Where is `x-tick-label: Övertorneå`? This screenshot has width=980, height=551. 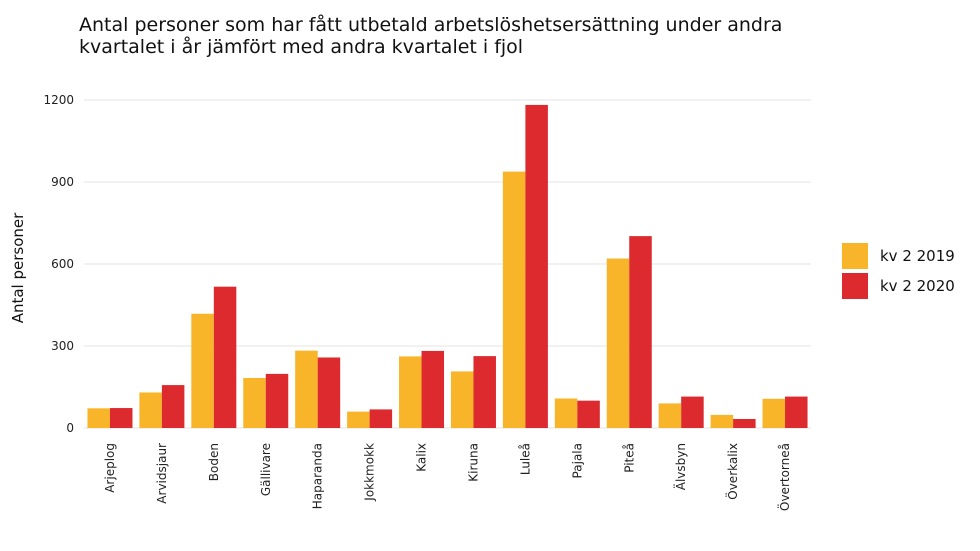 x-tick-label: Övertorneå is located at coordinates (784, 477).